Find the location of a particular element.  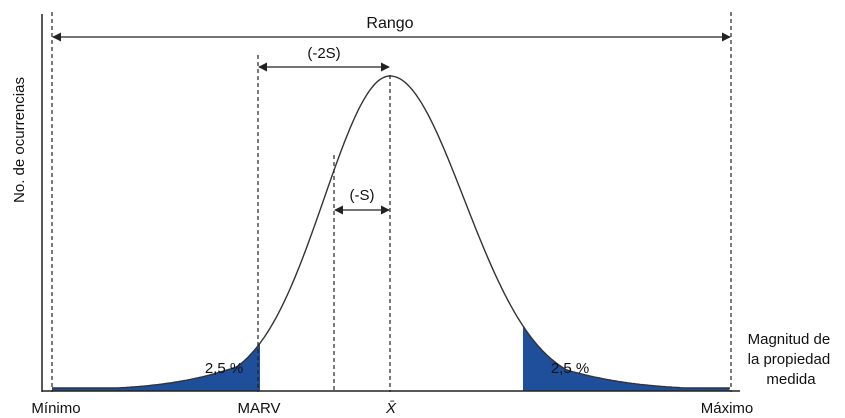

range-label: Rango is located at coordinates (389, 23).